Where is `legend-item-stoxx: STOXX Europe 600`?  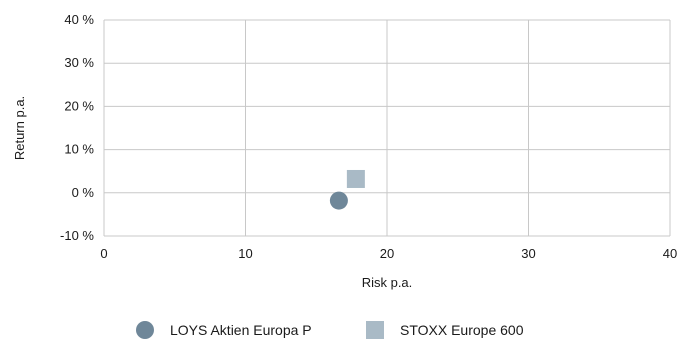 legend-item-stoxx: STOXX Europe 600 is located at coordinates (444, 330).